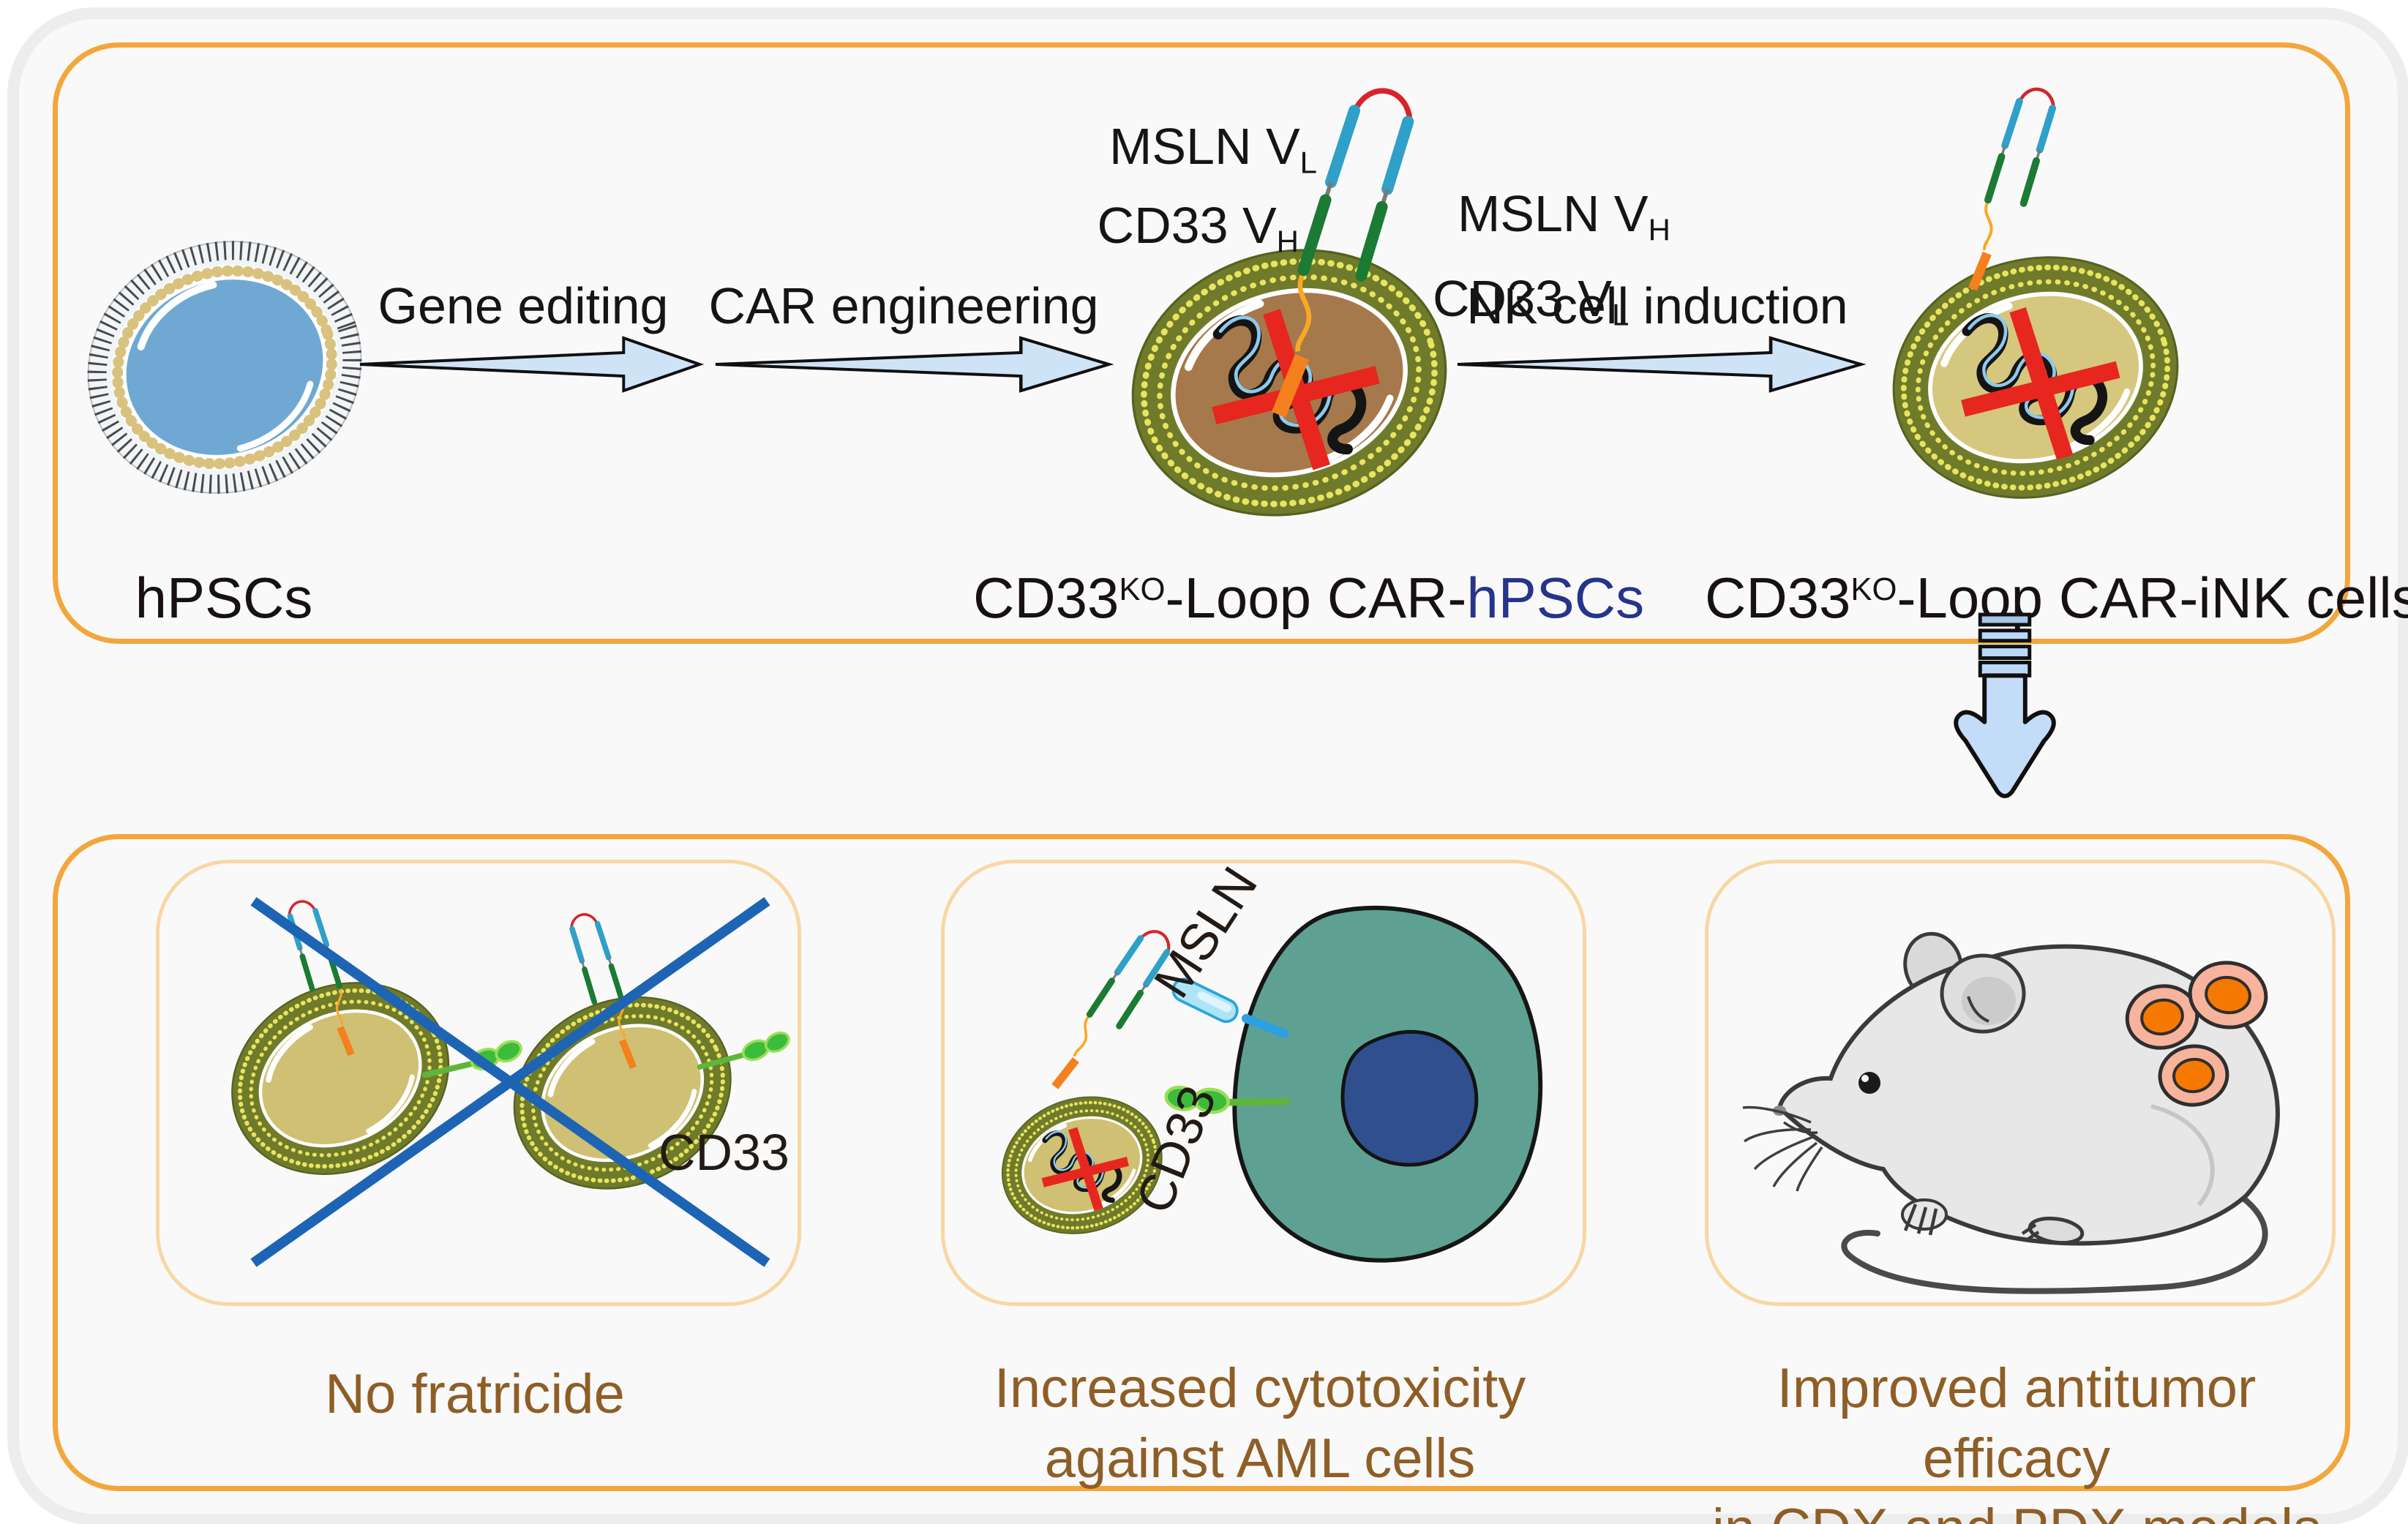 This screenshot has height=1524, width=2408. I want to click on mouse-illustration, so click(2011, 1112).